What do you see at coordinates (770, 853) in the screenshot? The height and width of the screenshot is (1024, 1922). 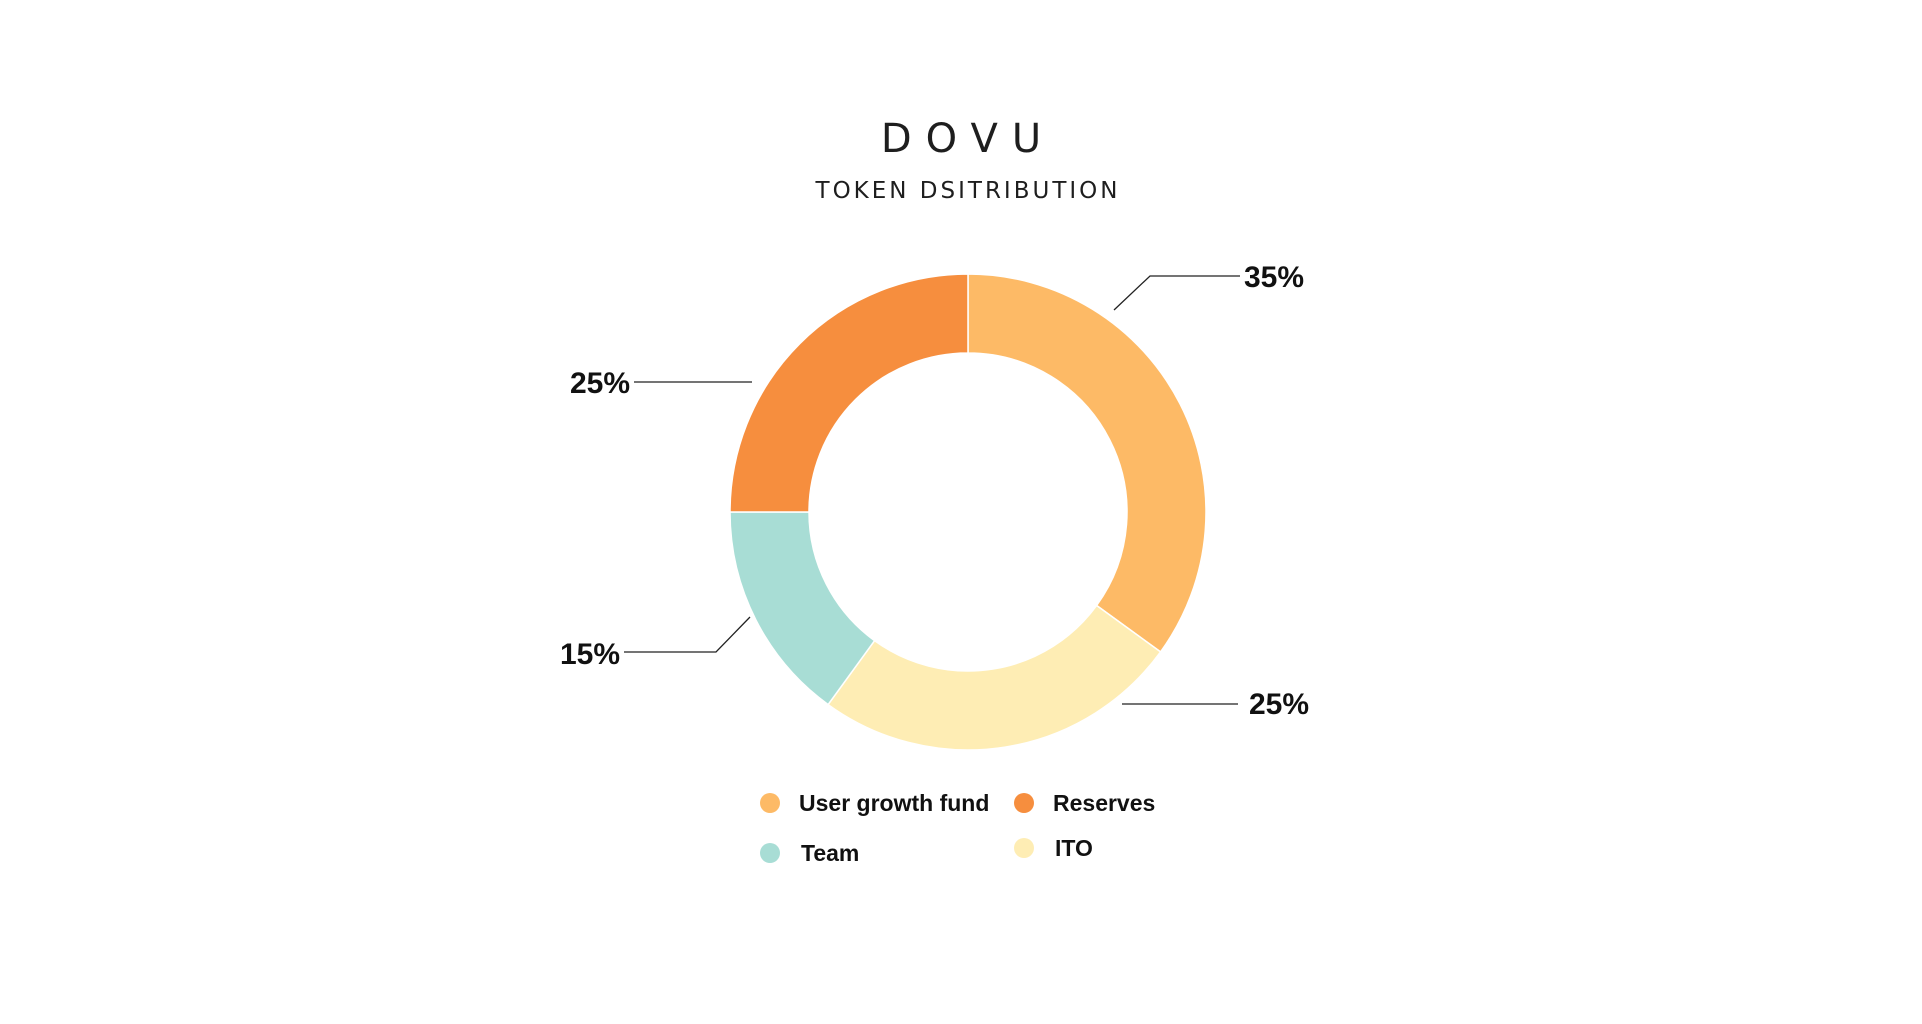 I see `legend-swatch-team` at bounding box center [770, 853].